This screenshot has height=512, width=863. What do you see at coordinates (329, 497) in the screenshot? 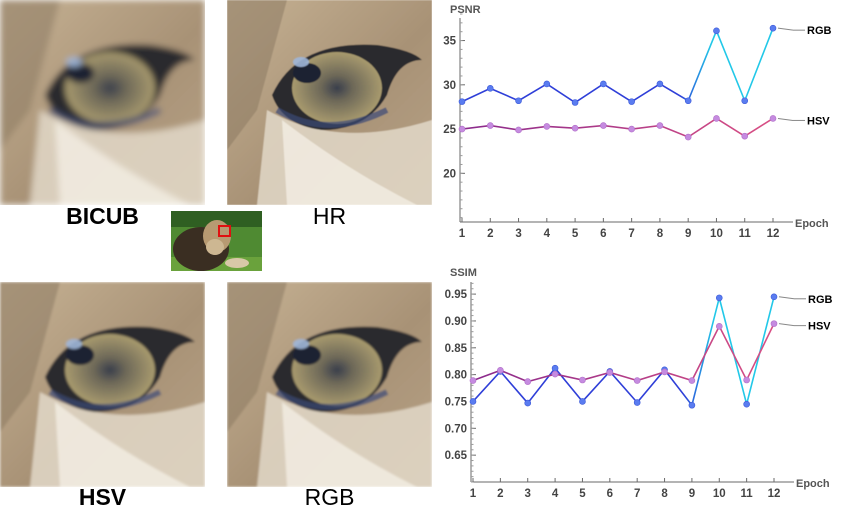
I see `rgb-label: RGB` at bounding box center [329, 497].